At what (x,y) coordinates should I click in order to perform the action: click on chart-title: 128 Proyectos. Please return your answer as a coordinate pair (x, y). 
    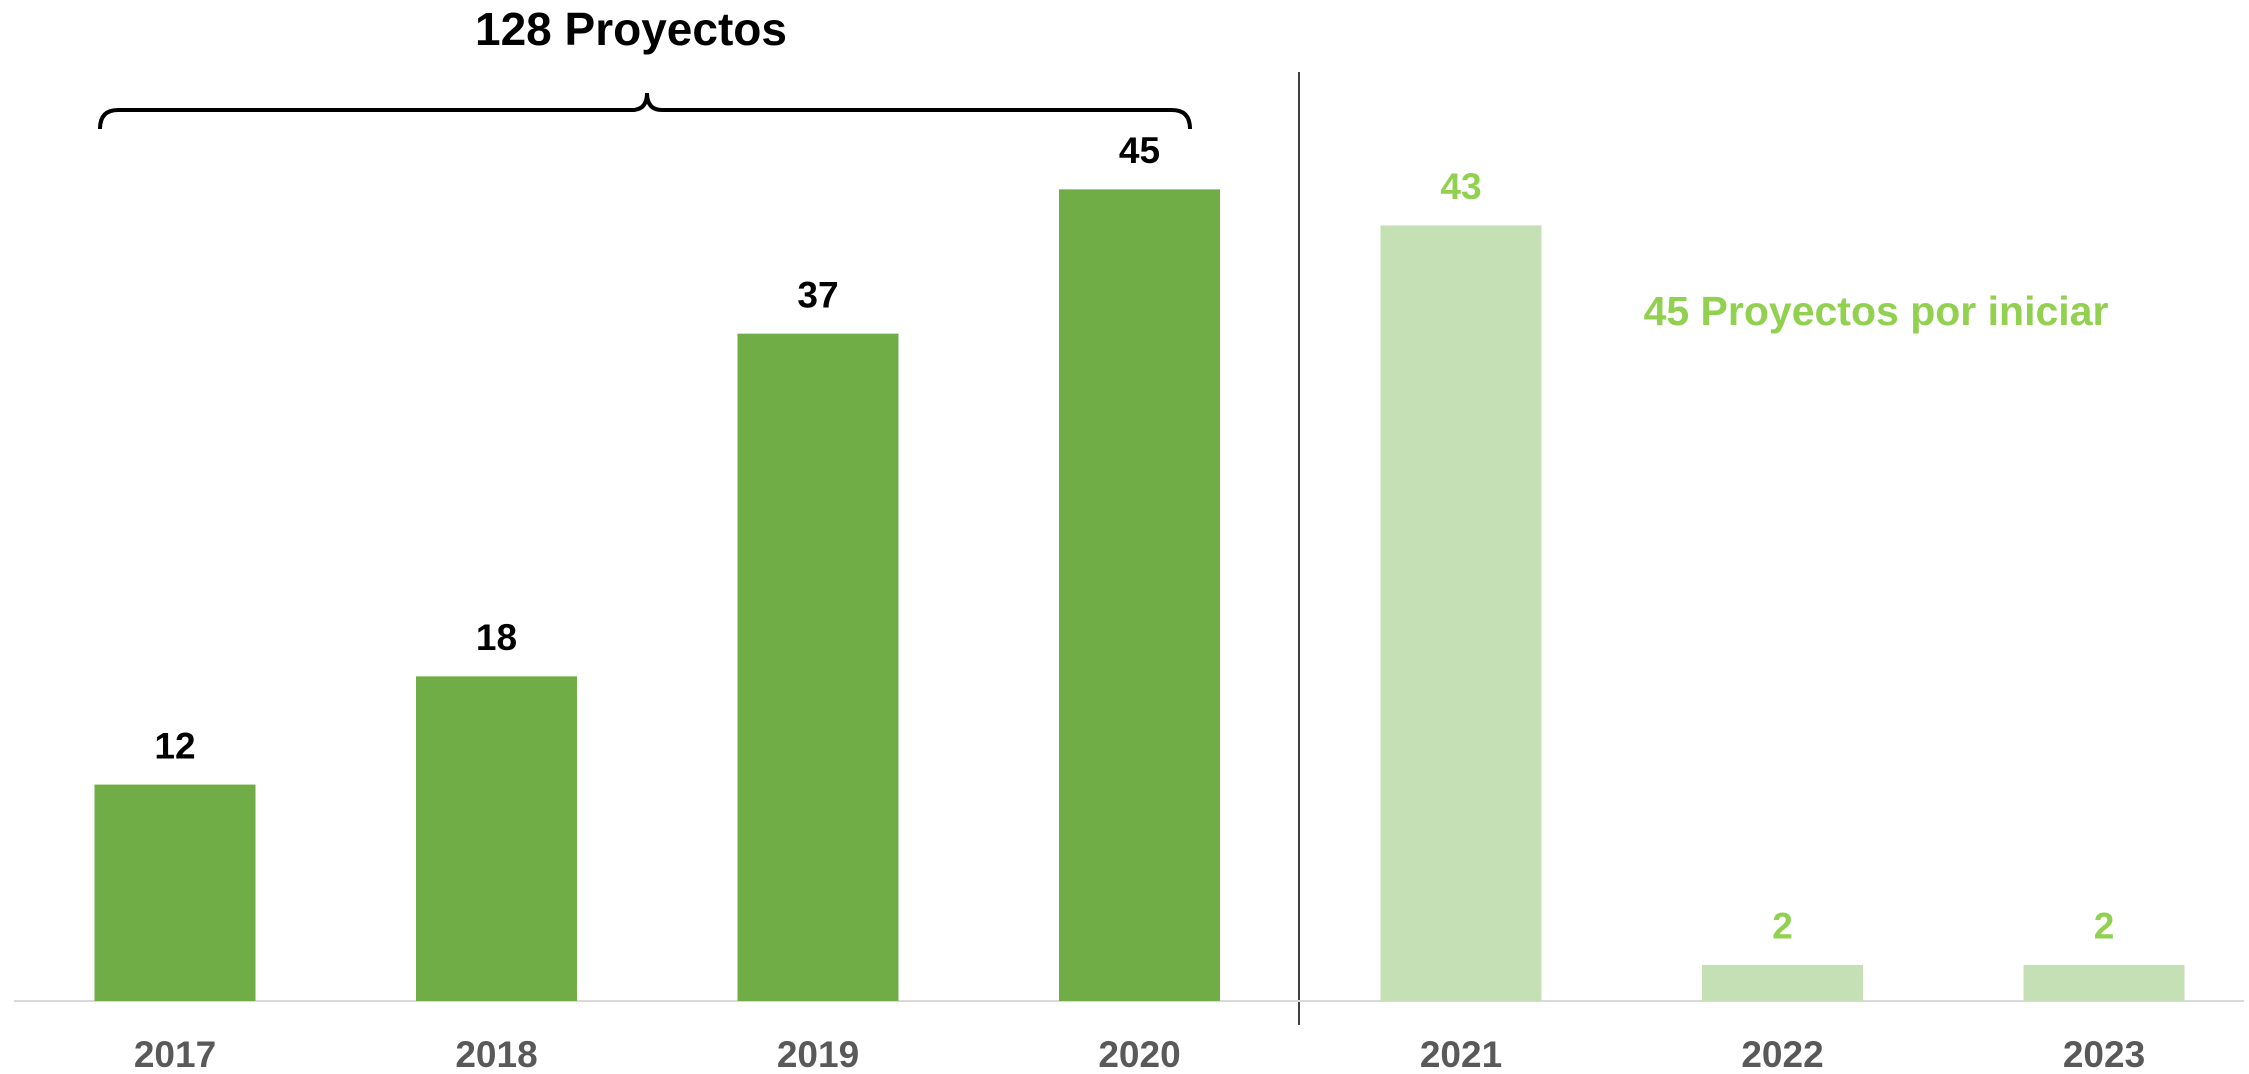
    Looking at the image, I should click on (631, 29).